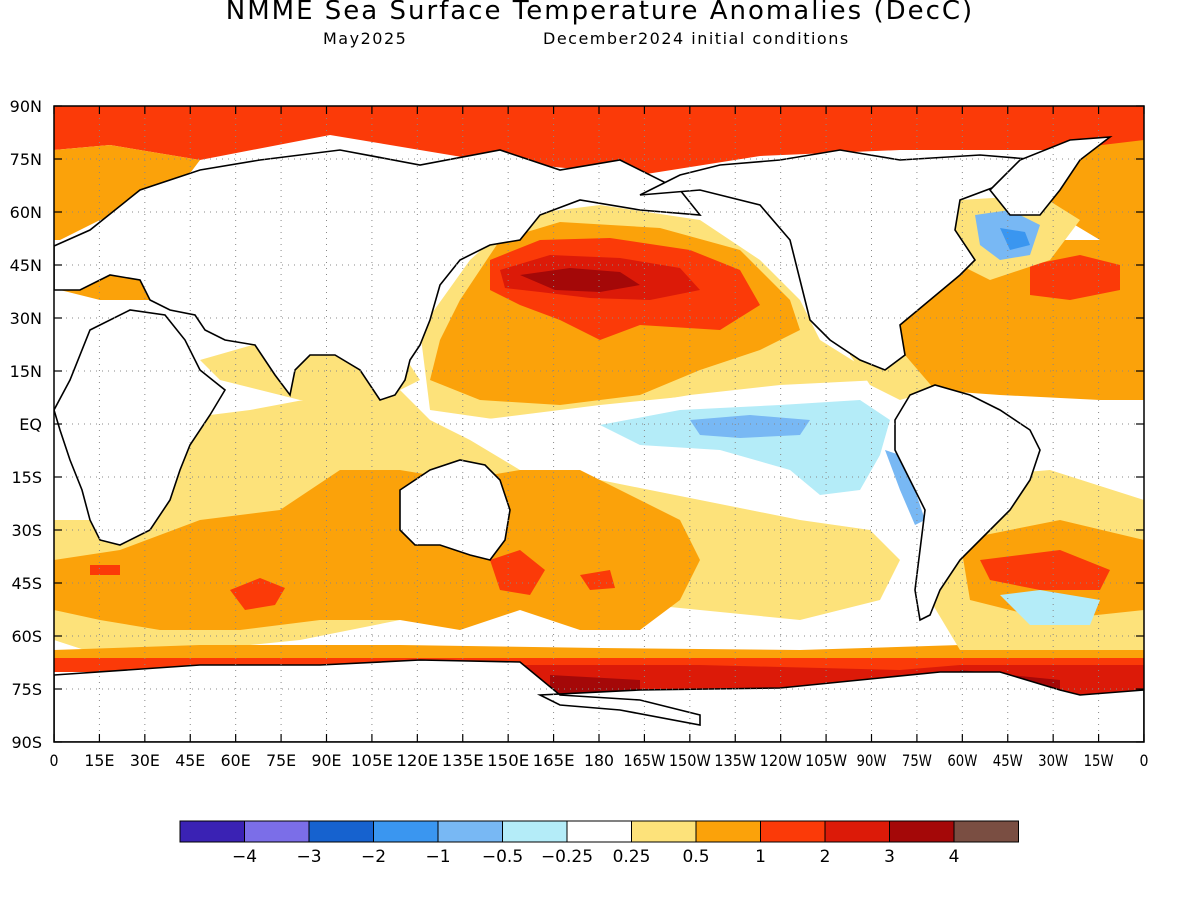 Image resolution: width=1200 pixels, height=900 pixels. What do you see at coordinates (190, 760) in the screenshot?
I see `lon-label: 45E` at bounding box center [190, 760].